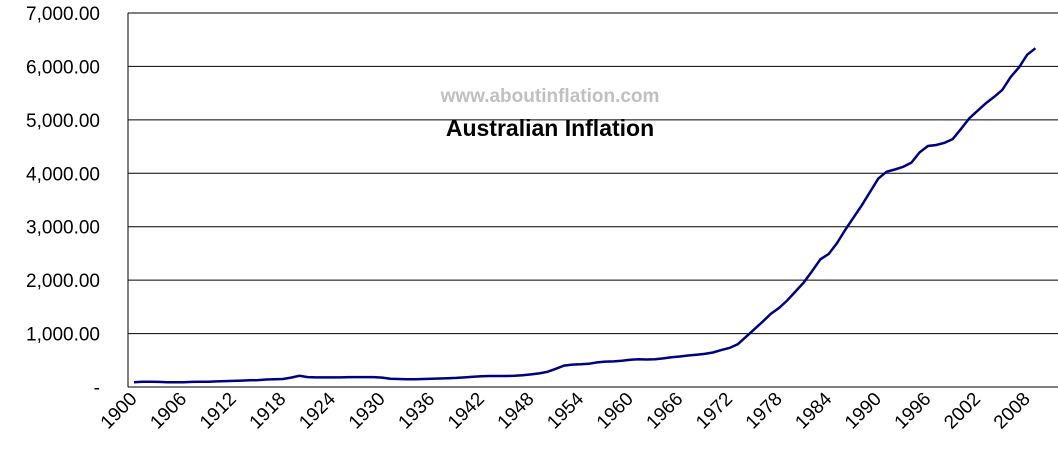  Describe the element at coordinates (367, 411) in the screenshot. I see `x-tick-label: 1930` at that location.